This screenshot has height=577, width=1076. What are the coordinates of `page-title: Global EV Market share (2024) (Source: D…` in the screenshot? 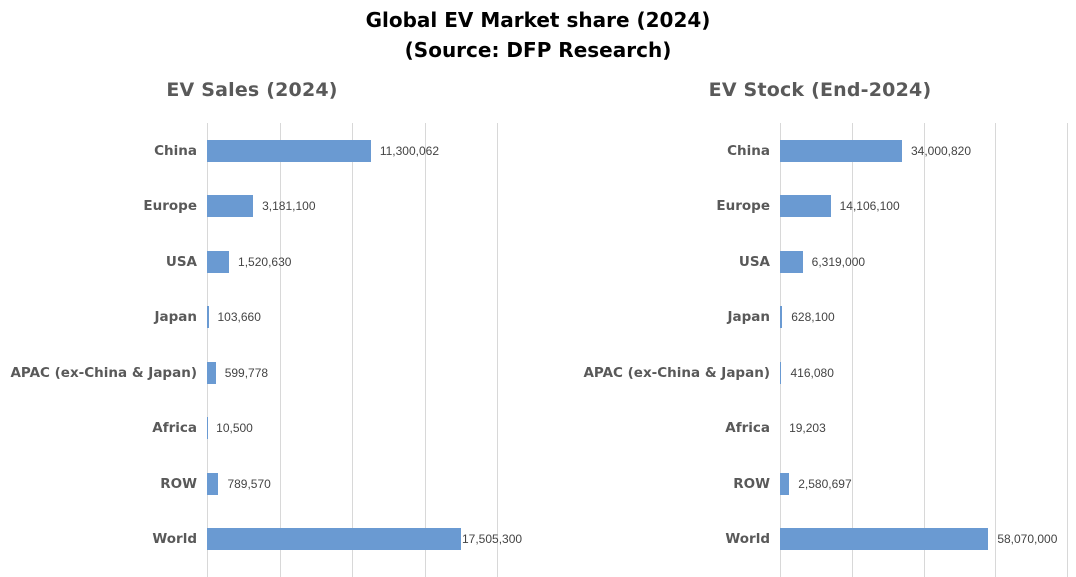 It's located at (538, 35).